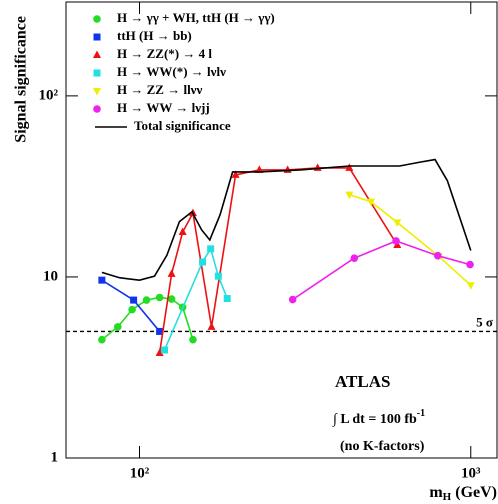 This screenshot has width=498, height=504. What do you see at coordinates (55, 457) in the screenshot?
I see `y-tick-label: 1` at bounding box center [55, 457].